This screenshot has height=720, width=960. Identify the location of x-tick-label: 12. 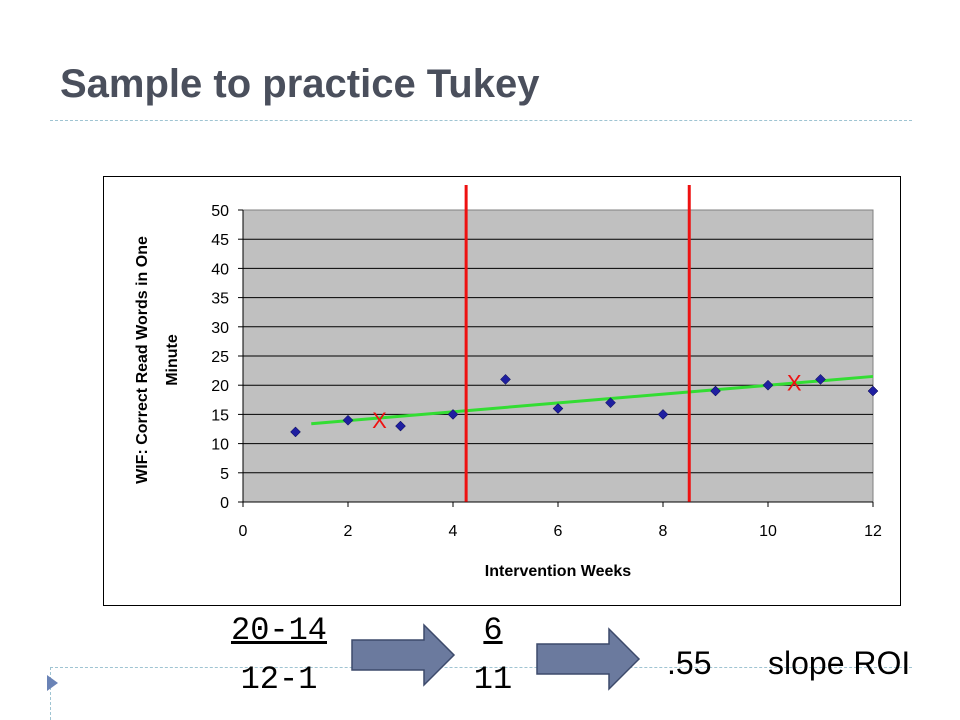
(873, 531).